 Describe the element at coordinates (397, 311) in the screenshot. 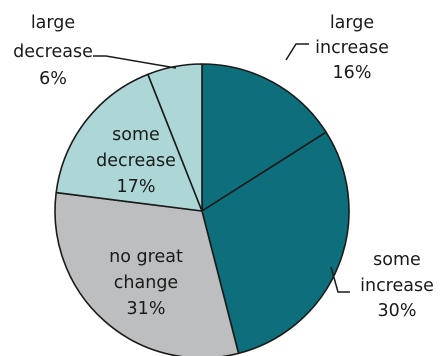

I see `label-some-increase-pct: 30%` at that location.